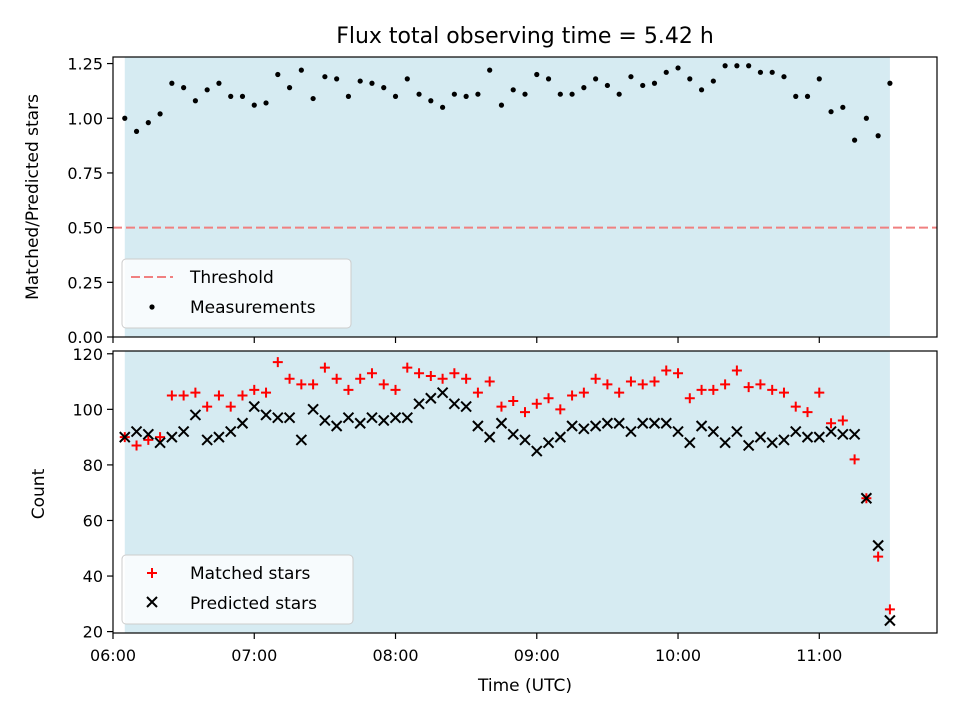  I want to click on chart-title: Flux total observing time = 5.42 h, so click(525, 36).